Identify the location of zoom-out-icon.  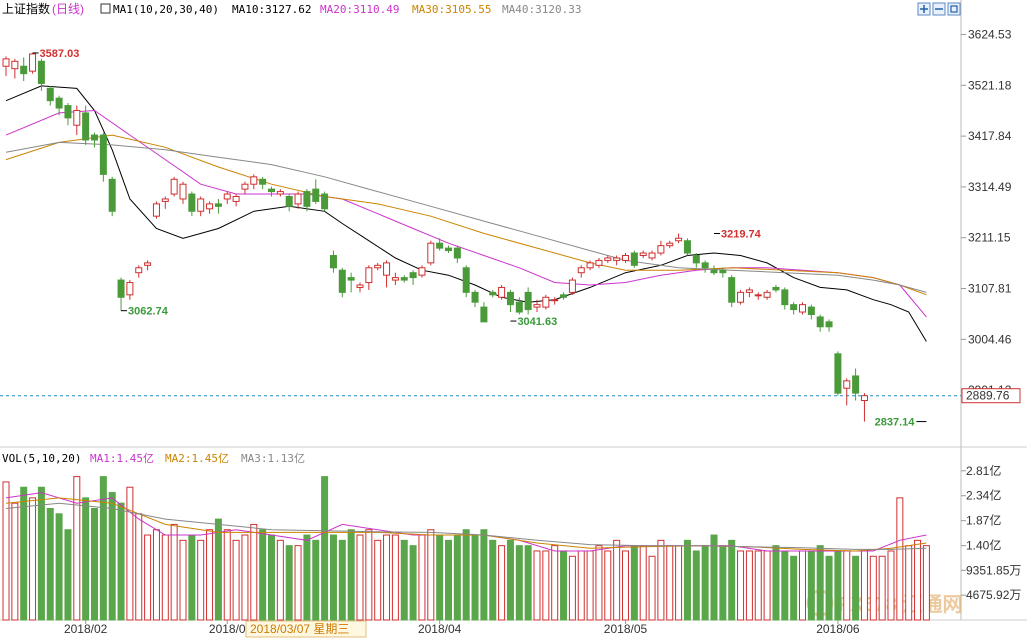
(939, 9).